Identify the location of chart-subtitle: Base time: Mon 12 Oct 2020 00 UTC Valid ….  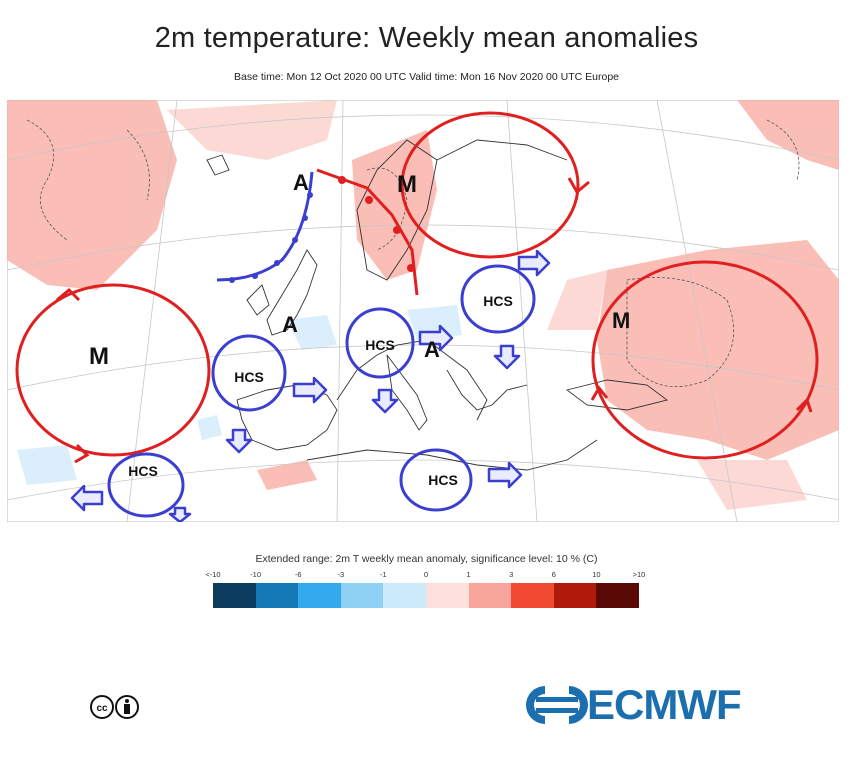
(426, 77).